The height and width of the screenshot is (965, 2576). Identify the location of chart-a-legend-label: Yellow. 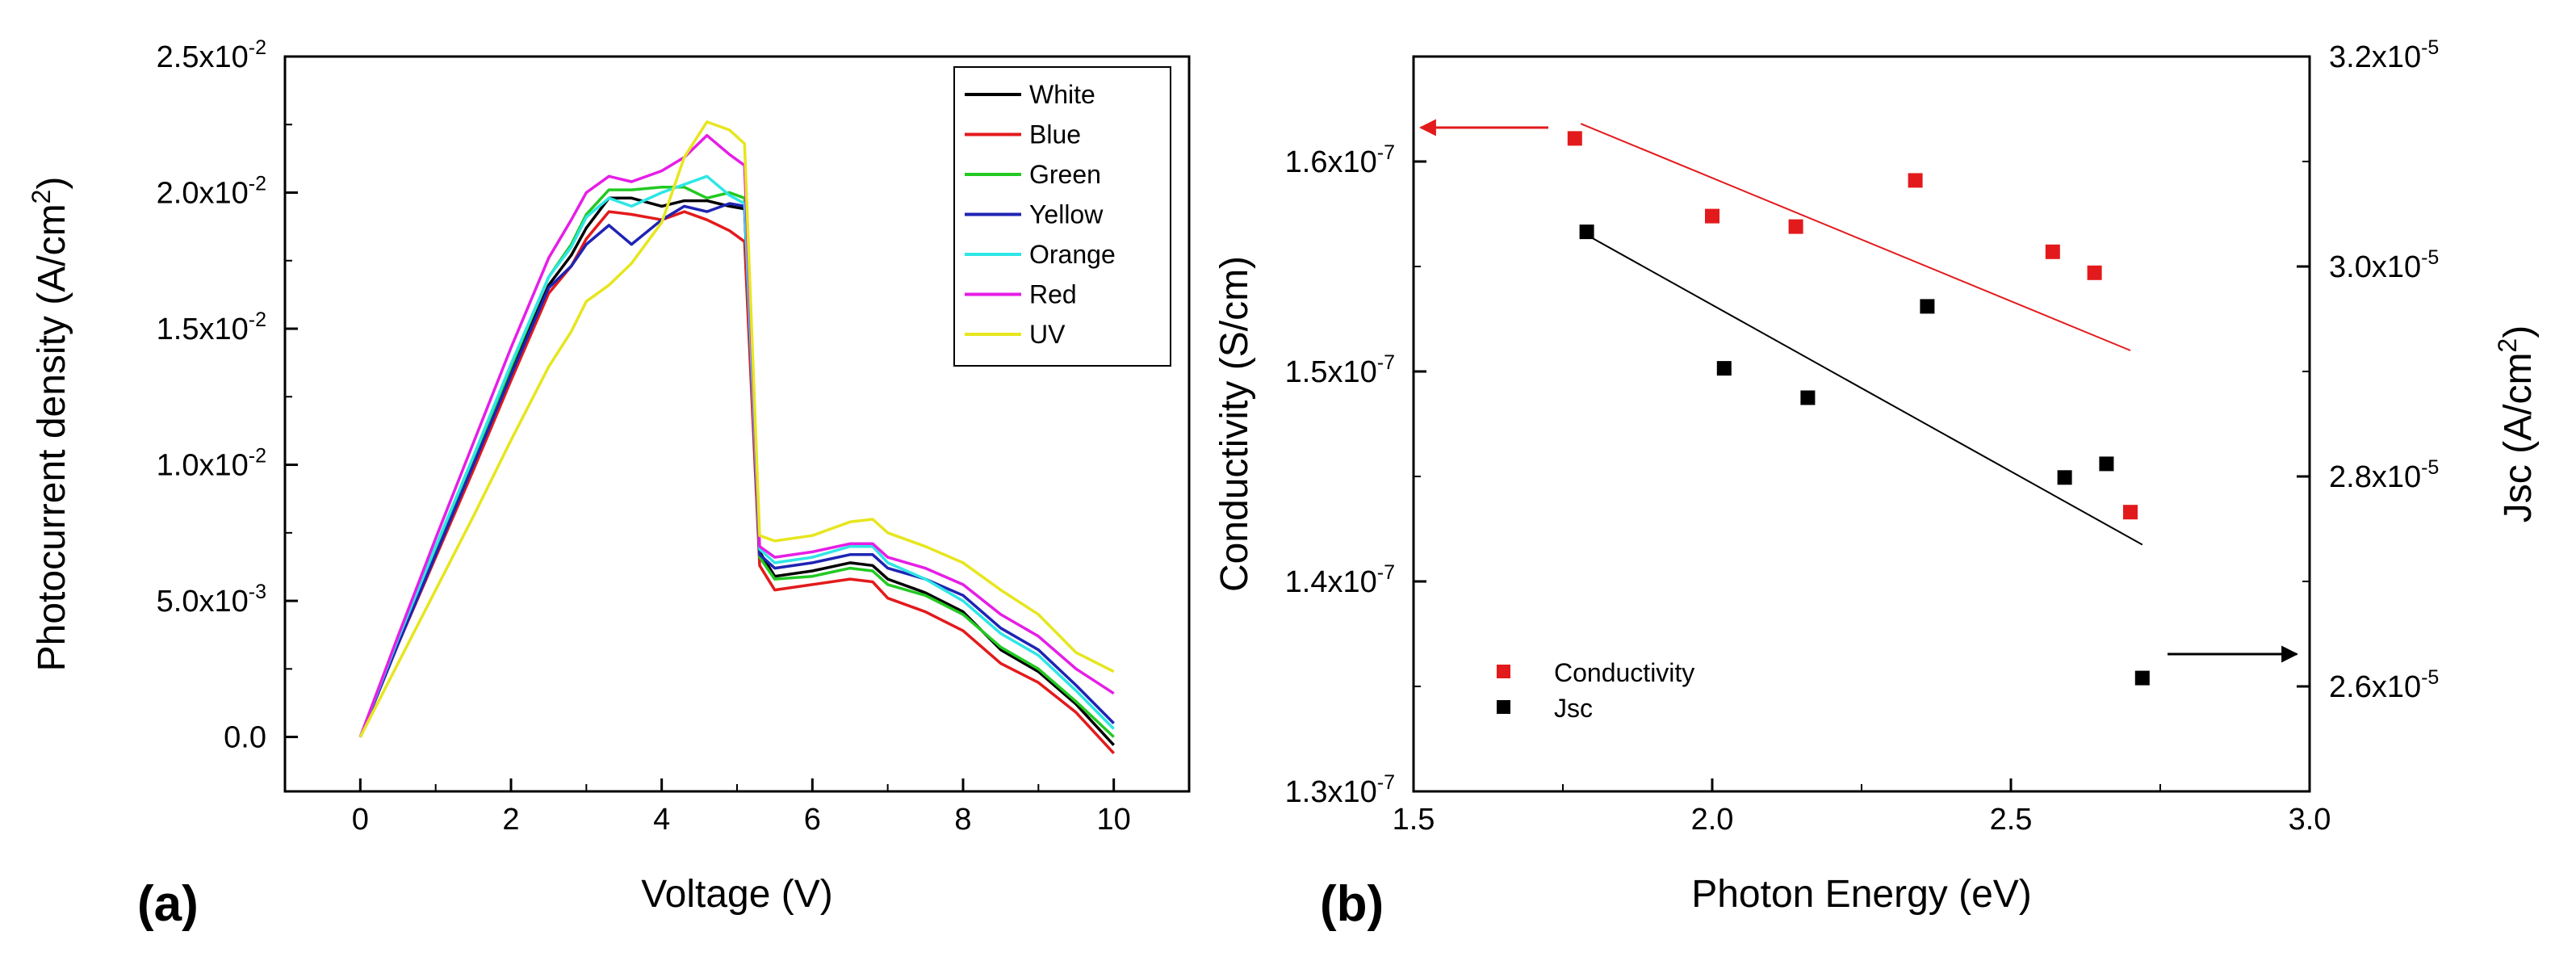
(1066, 214).